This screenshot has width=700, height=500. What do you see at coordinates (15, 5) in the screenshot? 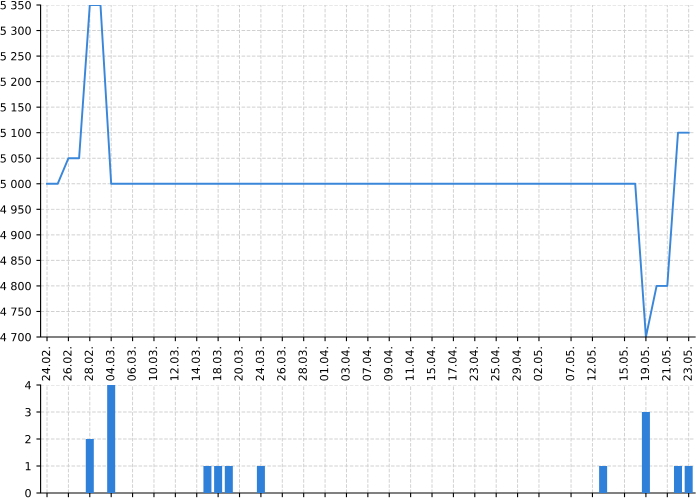
I see `y-tick-label: 5 350` at bounding box center [15, 5].